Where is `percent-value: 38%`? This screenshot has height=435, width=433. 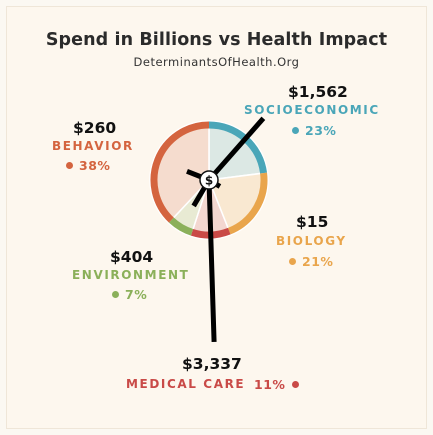
percent-value: 38% is located at coordinates (95, 165).